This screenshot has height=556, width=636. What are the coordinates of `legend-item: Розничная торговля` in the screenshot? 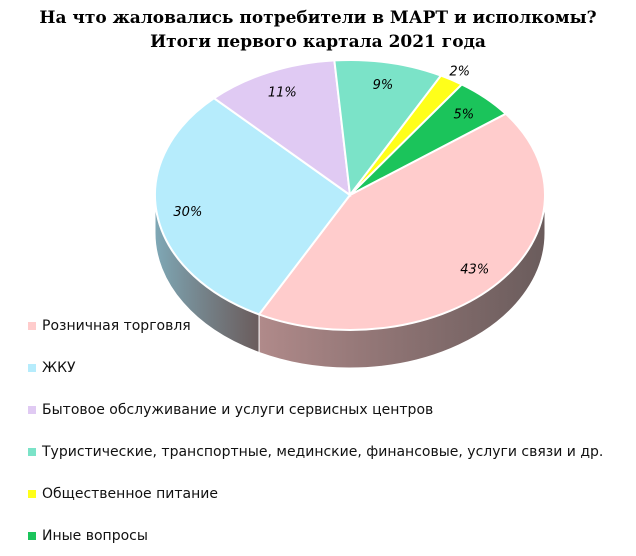 It's located at (320, 326).